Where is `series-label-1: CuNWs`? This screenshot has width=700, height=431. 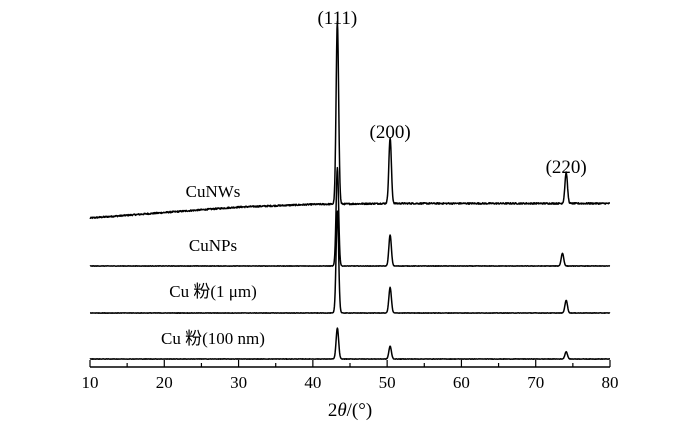 series-label-1: CuNWs is located at coordinates (213, 191).